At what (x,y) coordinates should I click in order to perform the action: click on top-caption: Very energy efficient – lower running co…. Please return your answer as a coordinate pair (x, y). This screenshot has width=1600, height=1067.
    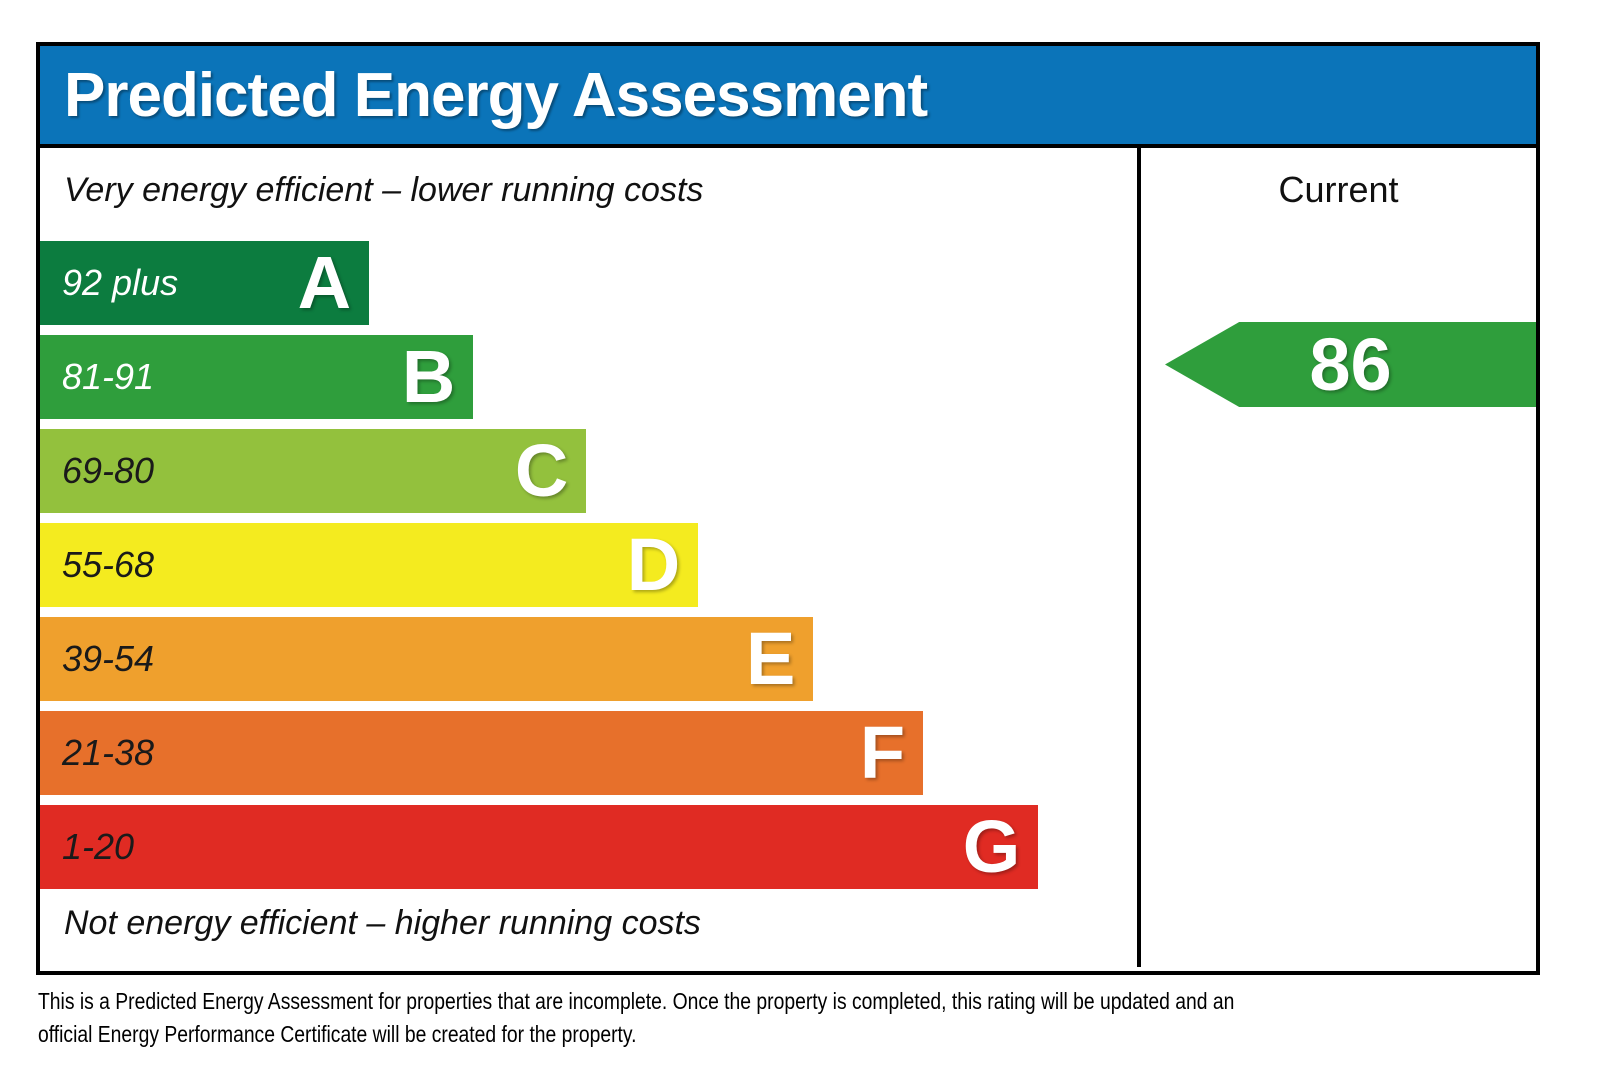
    Looking at the image, I should click on (384, 190).